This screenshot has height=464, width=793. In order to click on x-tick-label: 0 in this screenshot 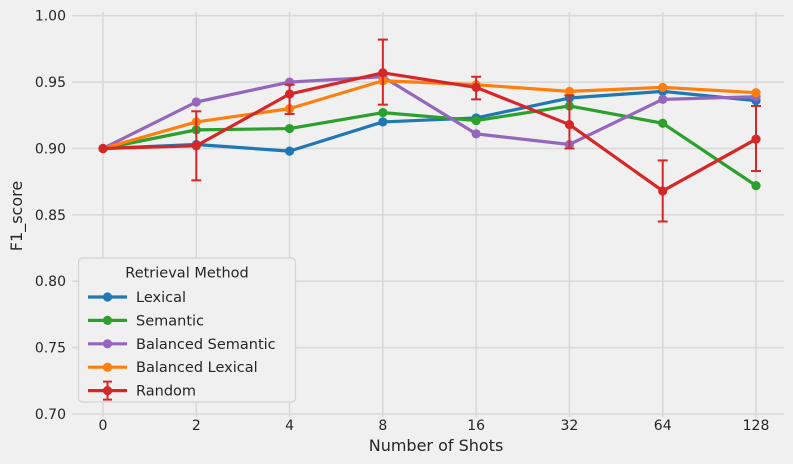, I will do `click(103, 426)`.